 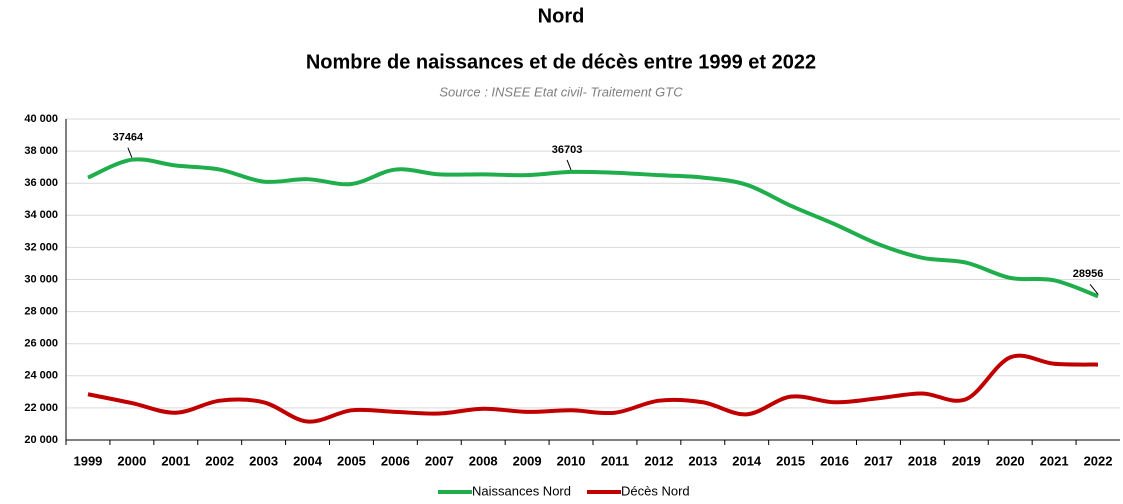 I want to click on legend-label: Naissances Nord, so click(x=521, y=490).